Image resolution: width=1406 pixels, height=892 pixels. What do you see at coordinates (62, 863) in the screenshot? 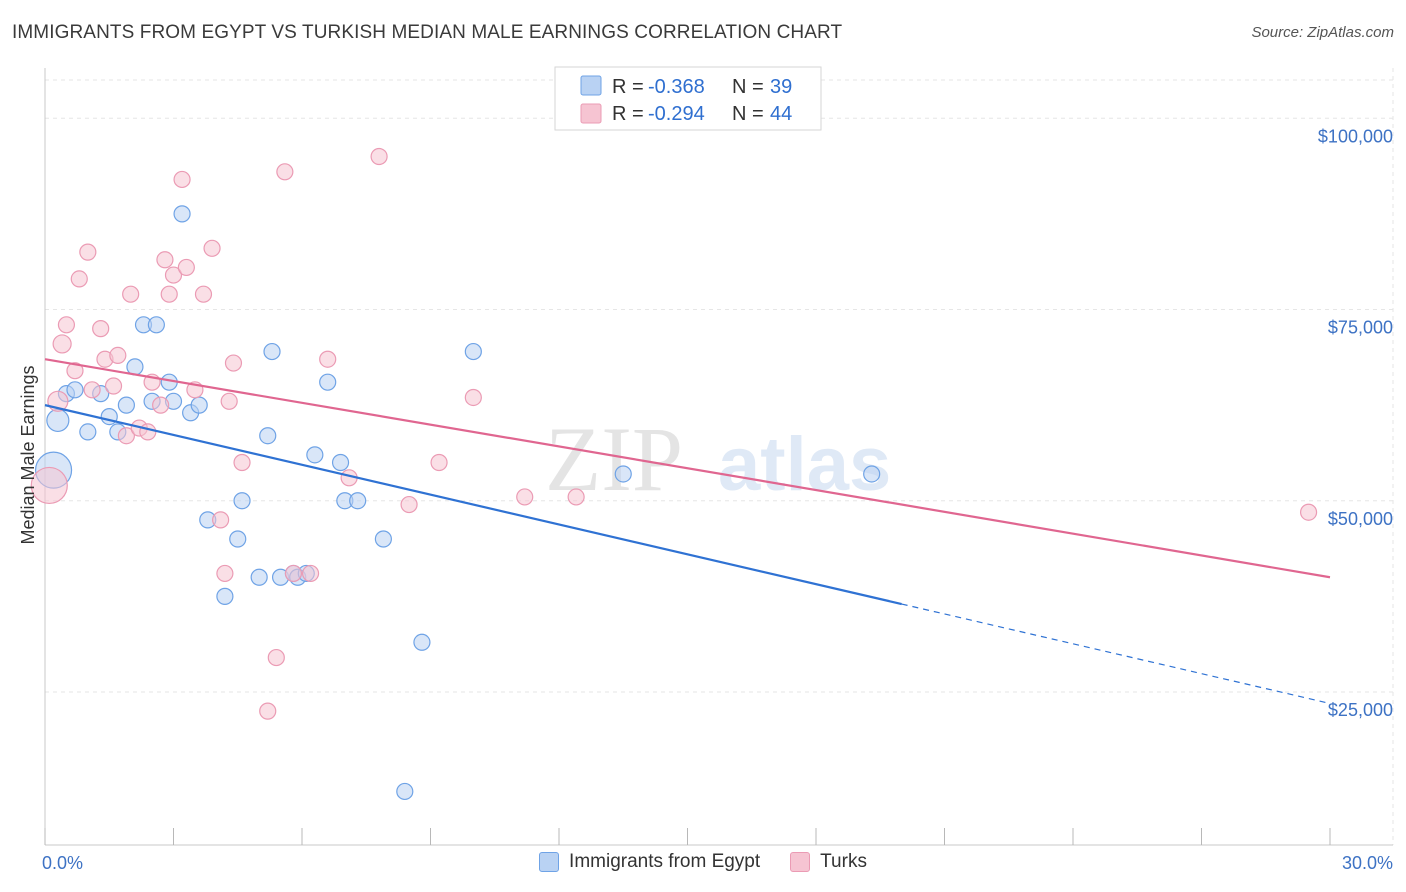
I see `x-tick-label-left: 0.0%` at bounding box center [62, 863].